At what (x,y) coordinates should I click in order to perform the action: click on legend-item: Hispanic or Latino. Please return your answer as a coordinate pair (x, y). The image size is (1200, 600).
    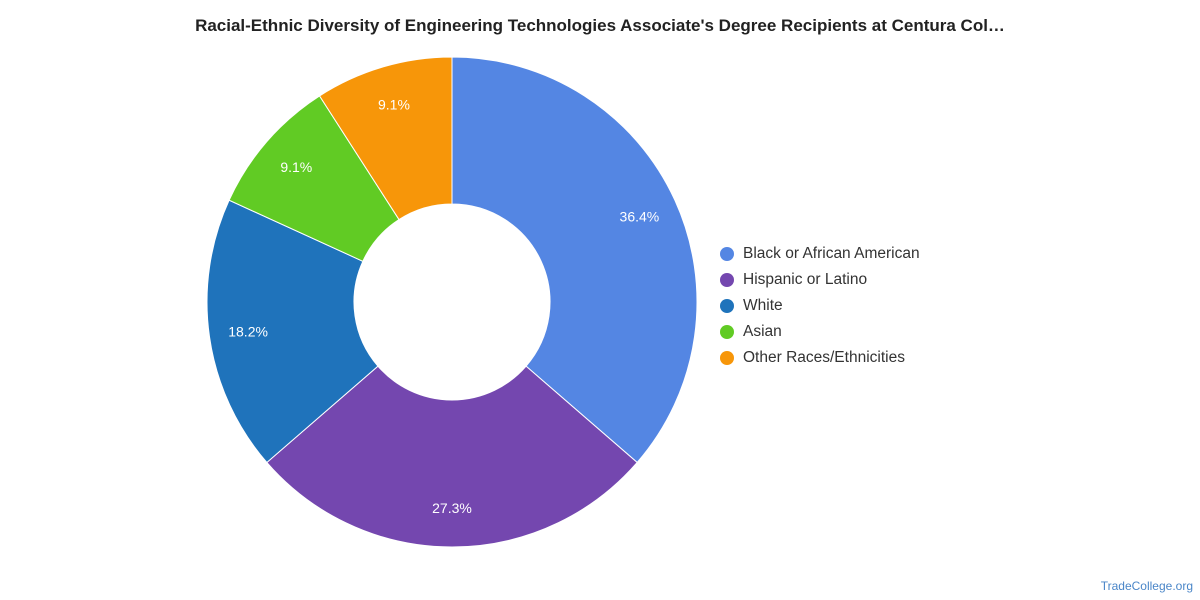
    Looking at the image, I should click on (820, 280).